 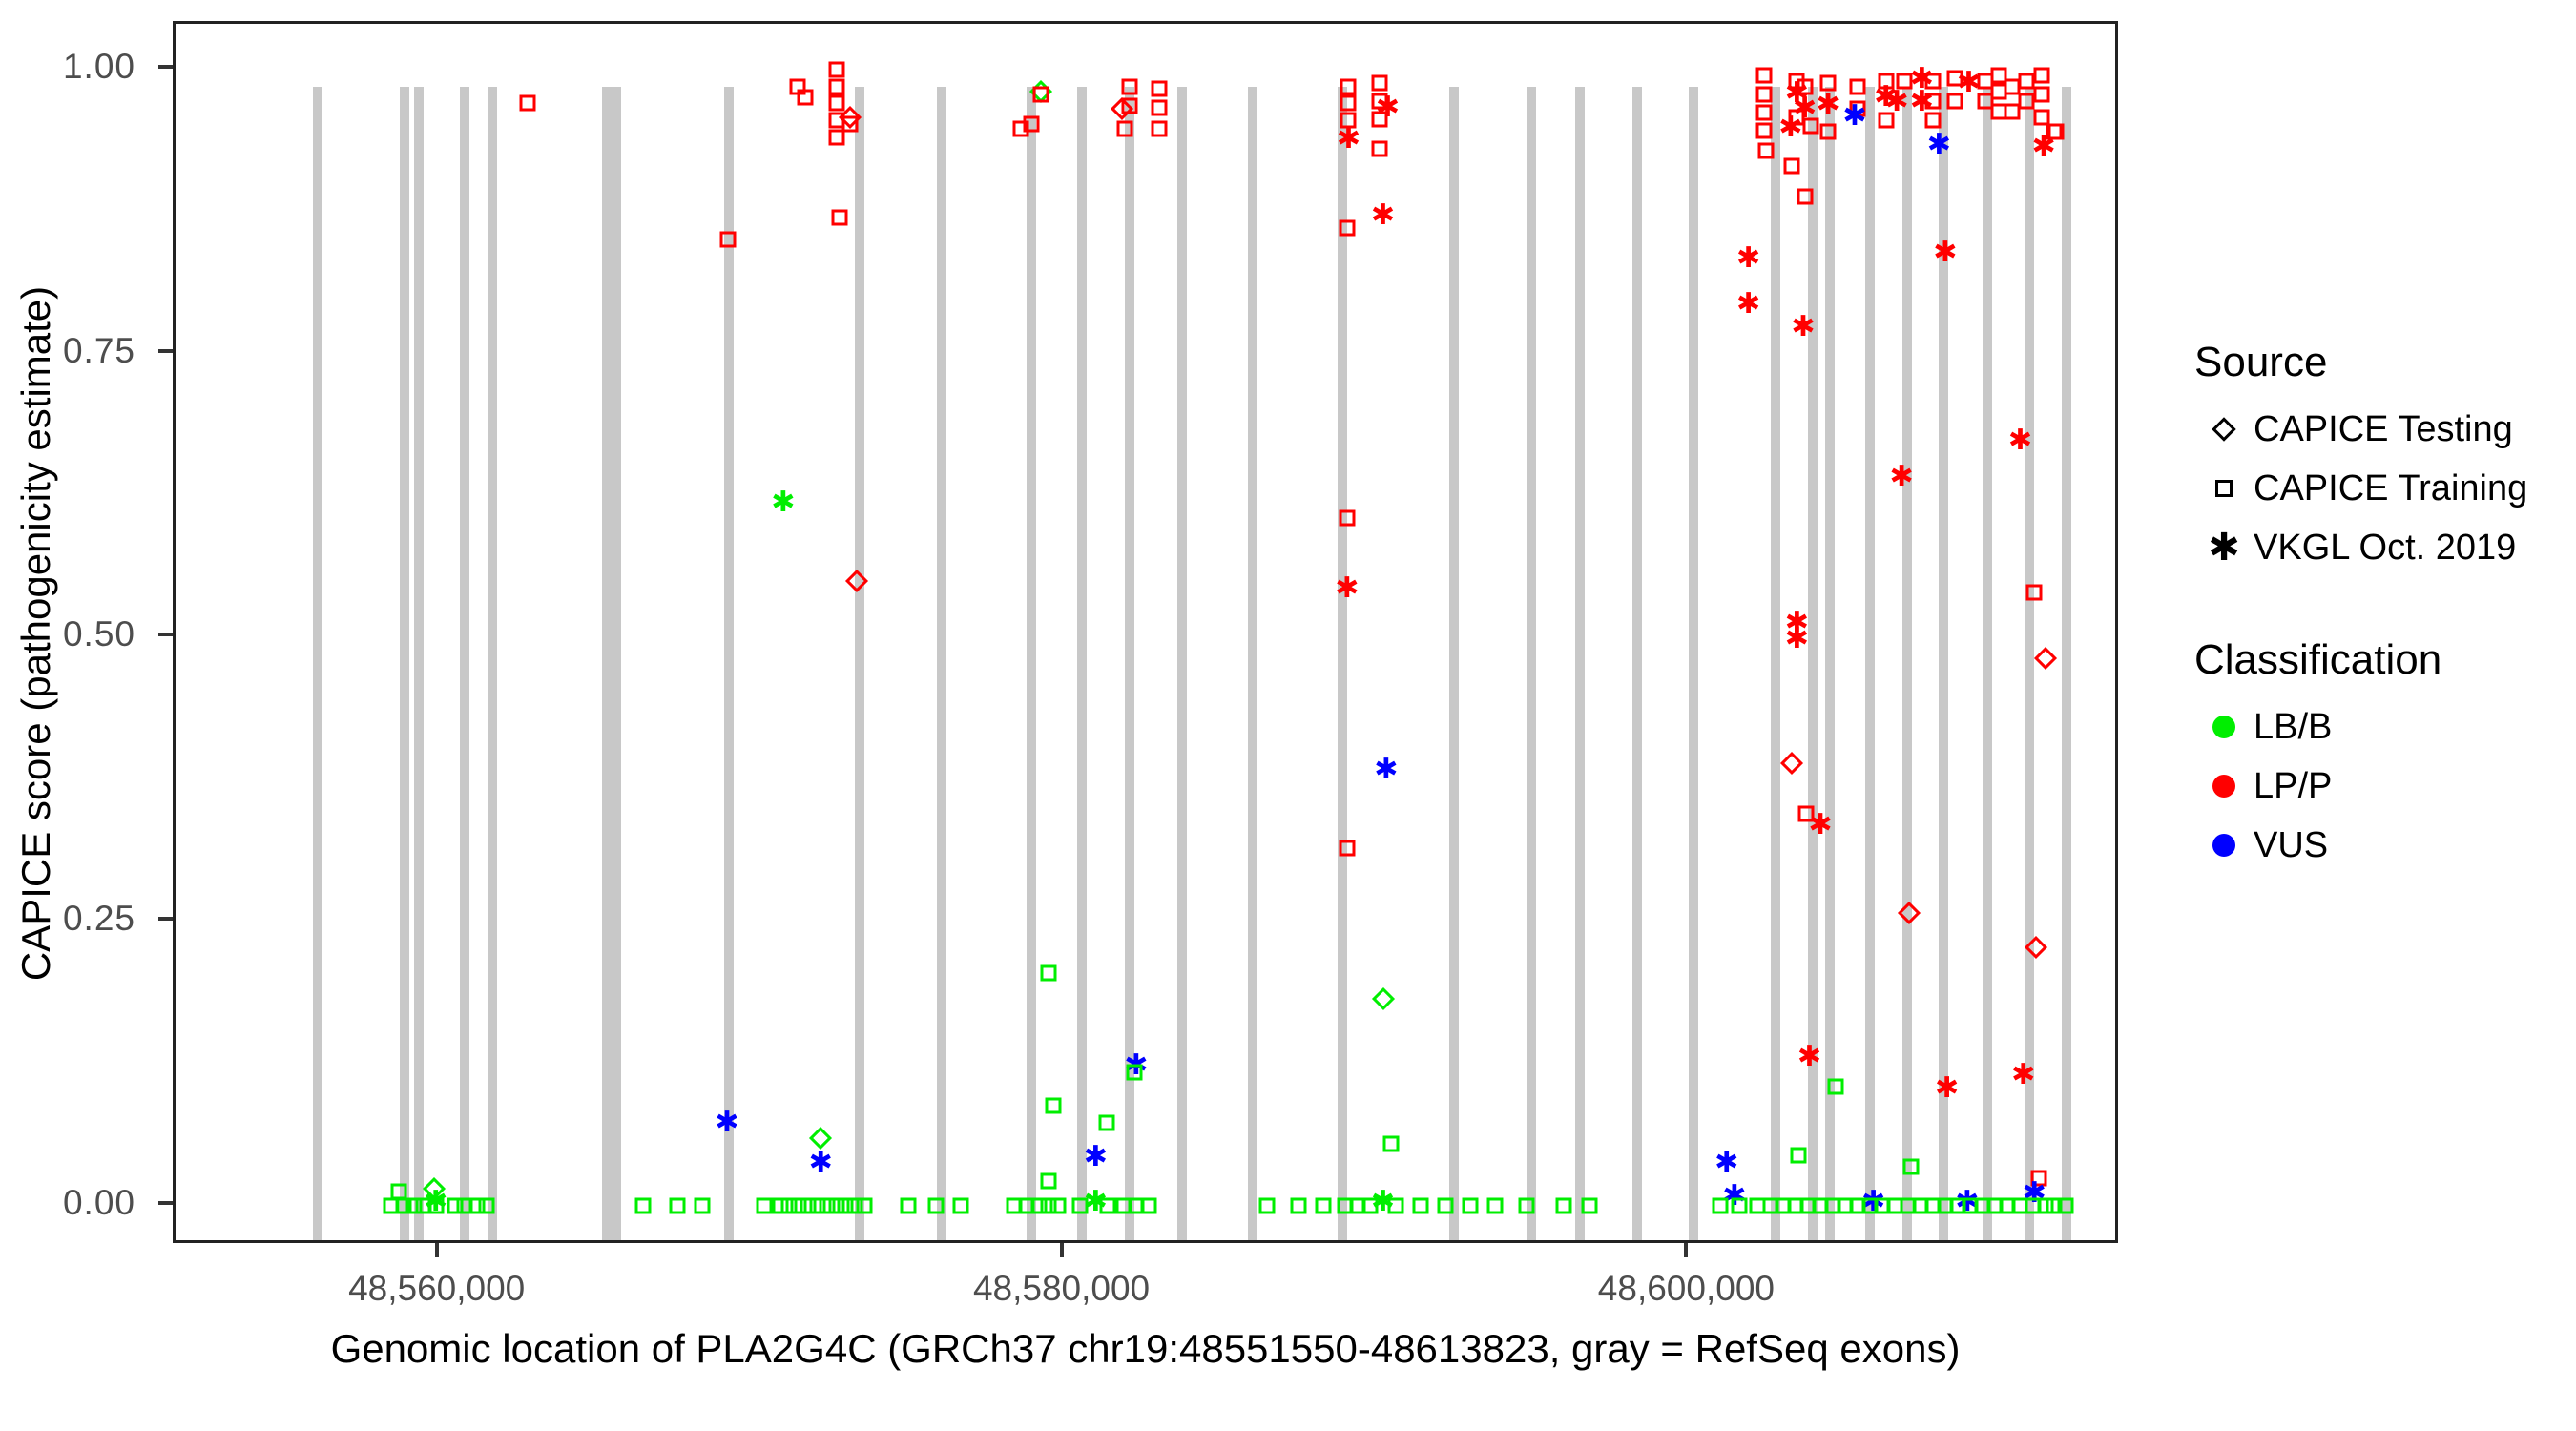 What do you see at coordinates (98, 1203) in the screenshot?
I see `y-tick-label: 0.00` at bounding box center [98, 1203].